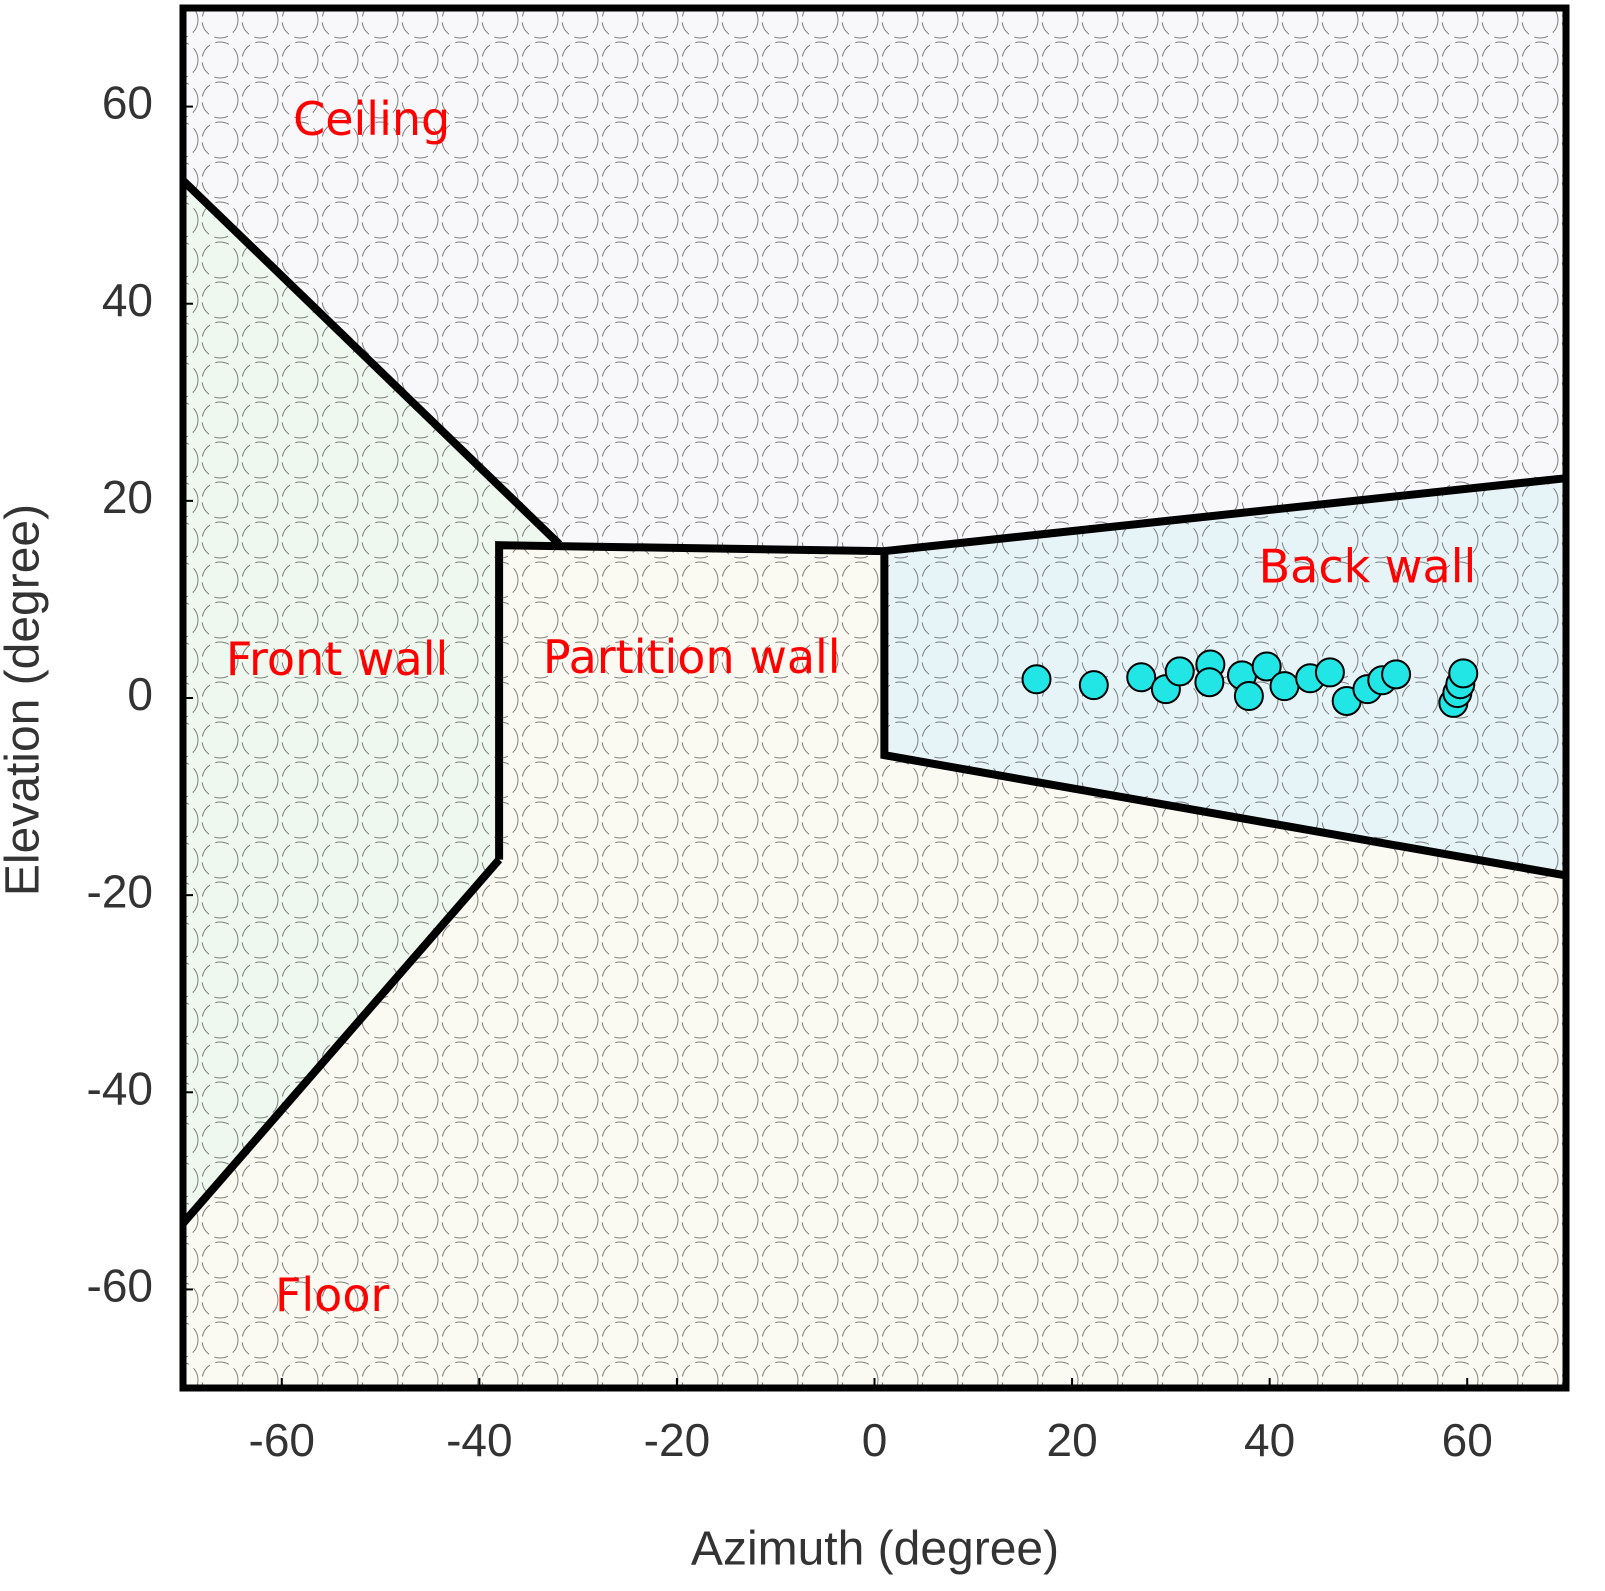 This screenshot has height=1591, width=1605. I want to click on region-label: Ceiling, so click(371, 119).